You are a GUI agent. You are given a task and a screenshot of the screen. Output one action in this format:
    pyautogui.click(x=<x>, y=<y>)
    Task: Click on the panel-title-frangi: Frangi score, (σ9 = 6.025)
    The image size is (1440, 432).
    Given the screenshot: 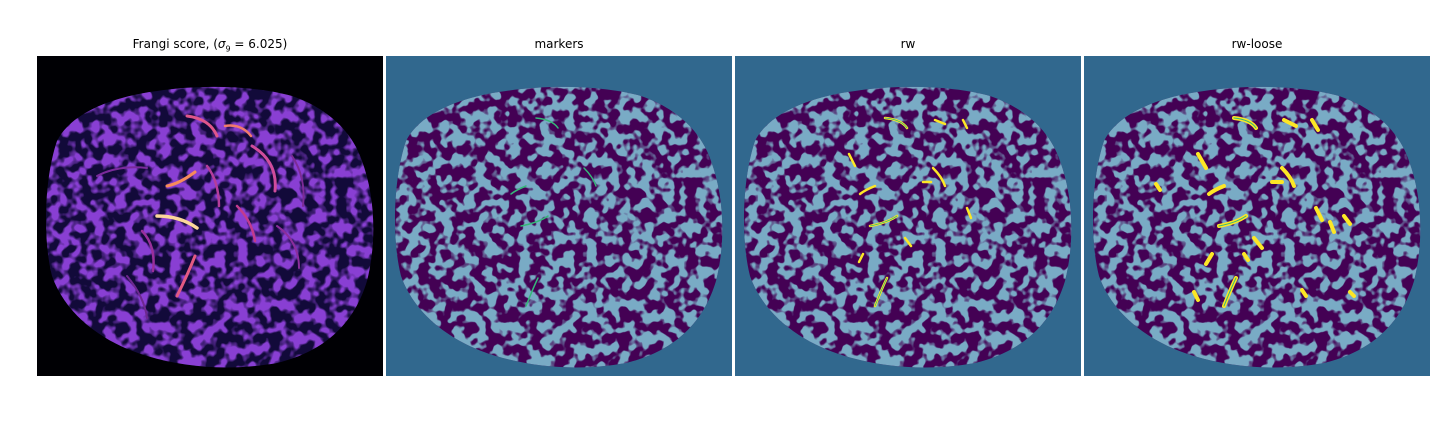 What is the action you would take?
    pyautogui.click(x=210, y=45)
    